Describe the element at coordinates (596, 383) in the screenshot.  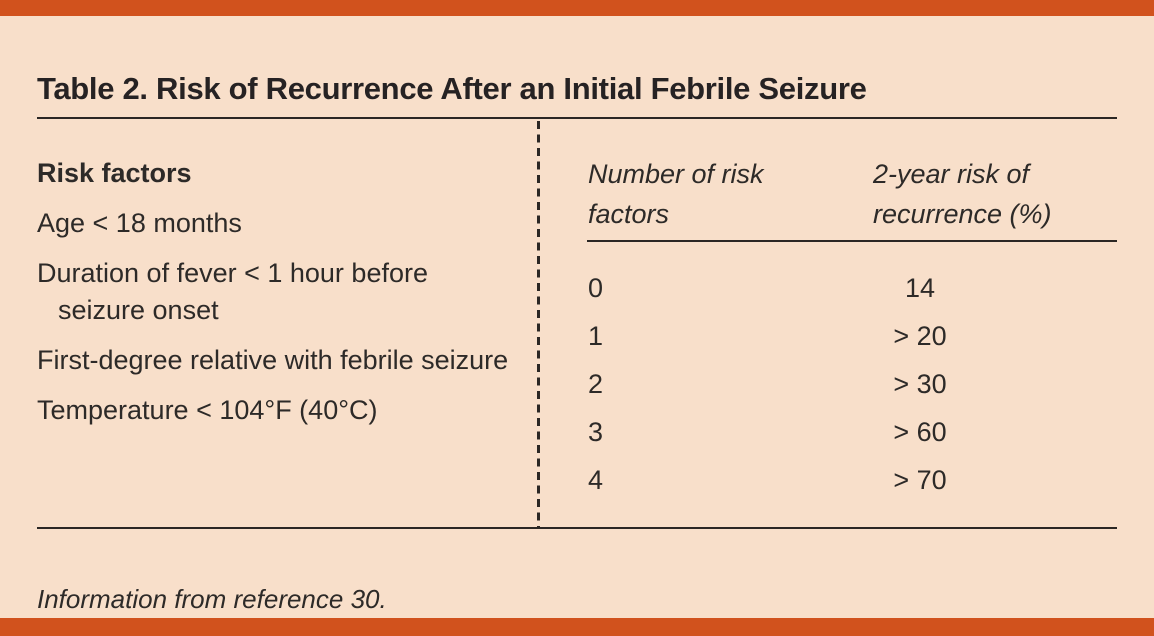
I see `cell-number-of-risk-factors: 2` at that location.